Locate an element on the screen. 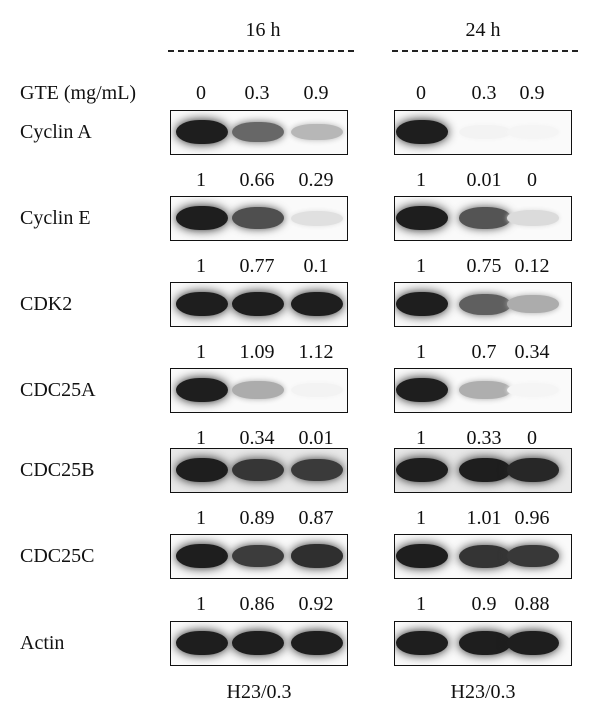 The width and height of the screenshot is (600, 721). quantification-value: 0.9 is located at coordinates (484, 604).